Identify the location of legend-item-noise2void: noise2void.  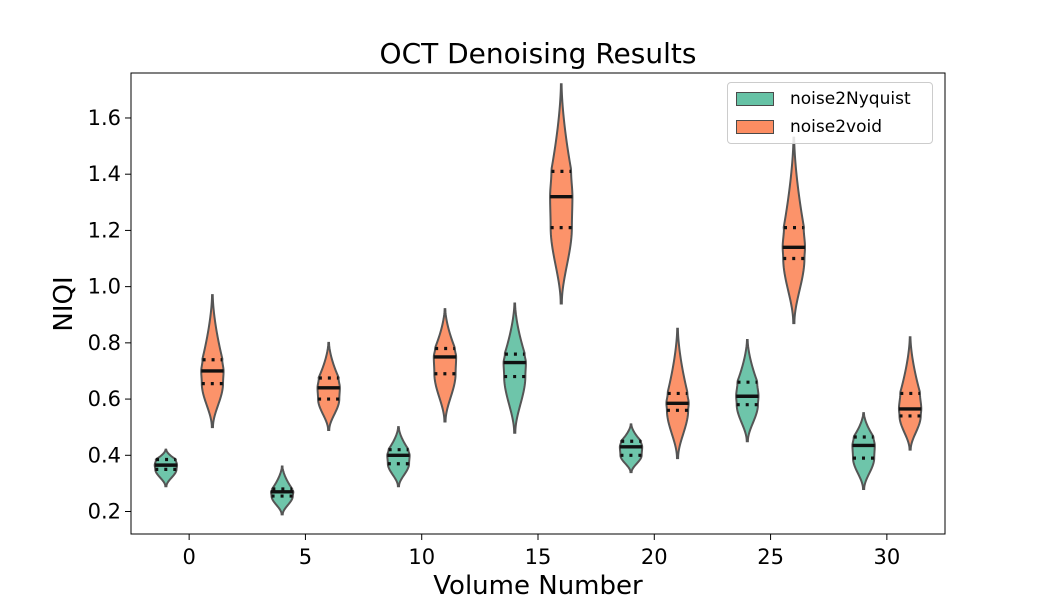
(809, 127).